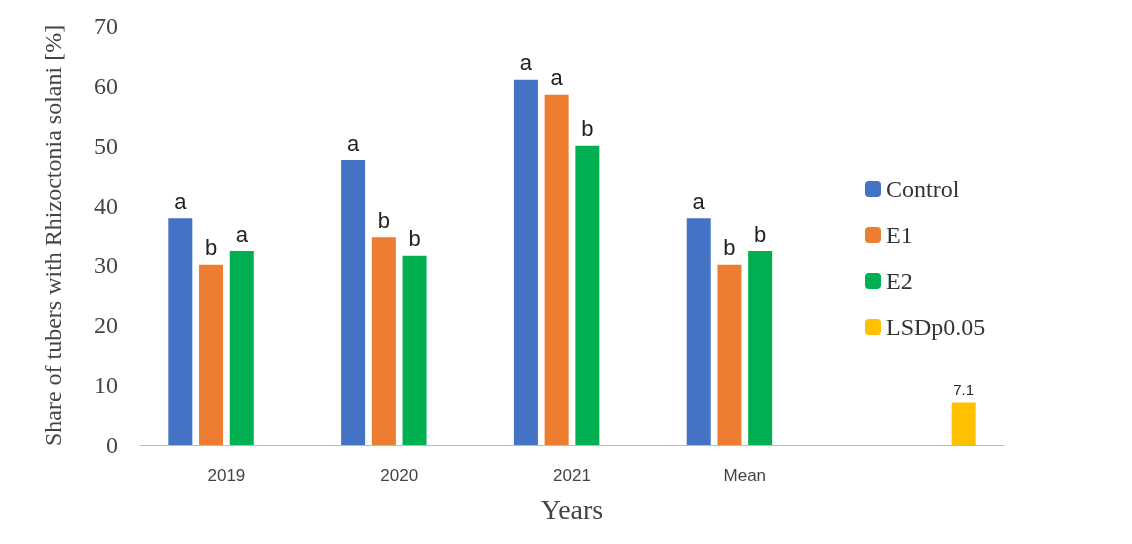 This screenshot has width=1132, height=544. What do you see at coordinates (106, 26) in the screenshot?
I see `y-tick-label: 70` at bounding box center [106, 26].